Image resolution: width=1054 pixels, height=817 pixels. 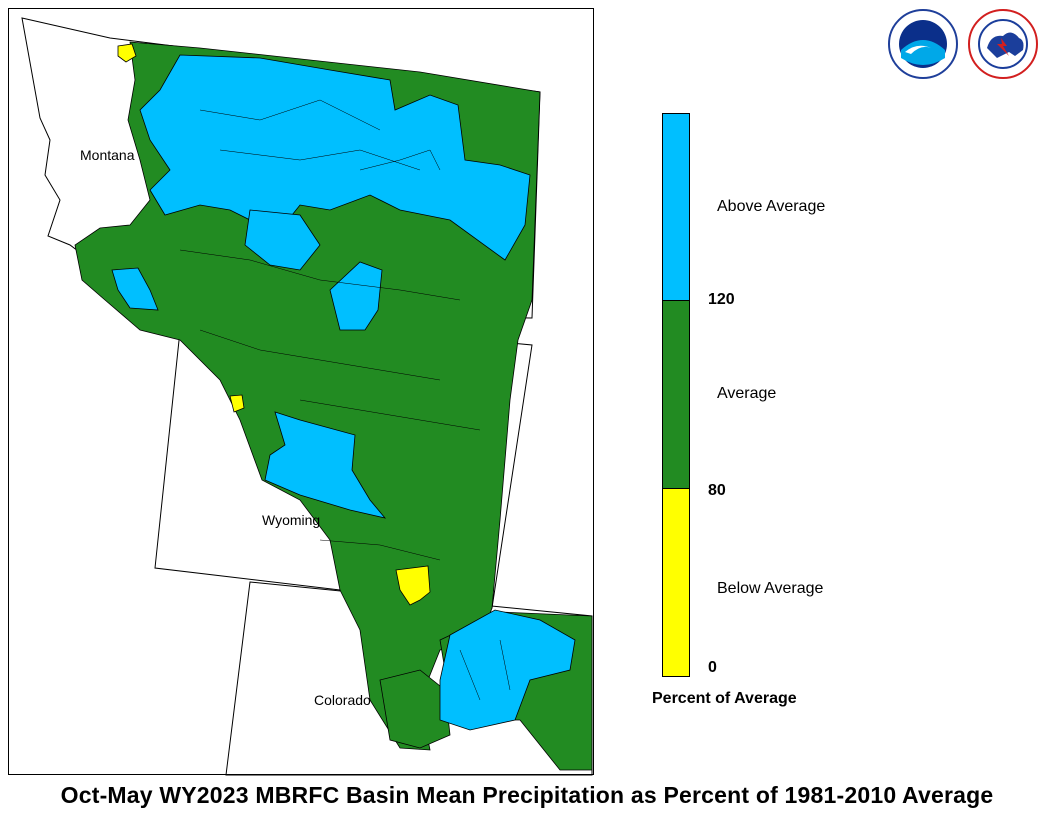 I want to click on basin-colorado-north, so click(x=507, y=670).